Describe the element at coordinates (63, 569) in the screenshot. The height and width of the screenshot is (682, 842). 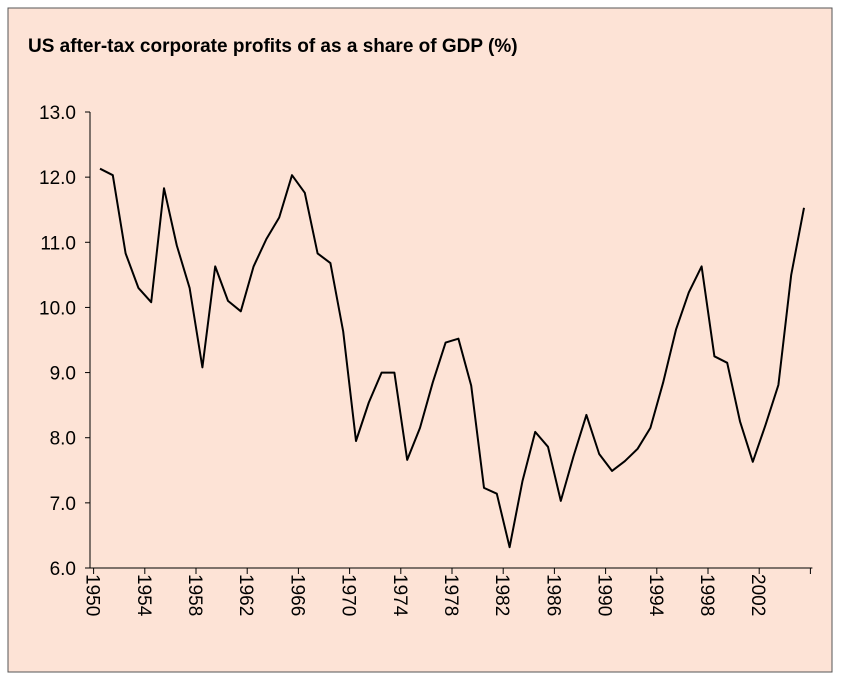
I see `y-tick-label: 6.0` at that location.